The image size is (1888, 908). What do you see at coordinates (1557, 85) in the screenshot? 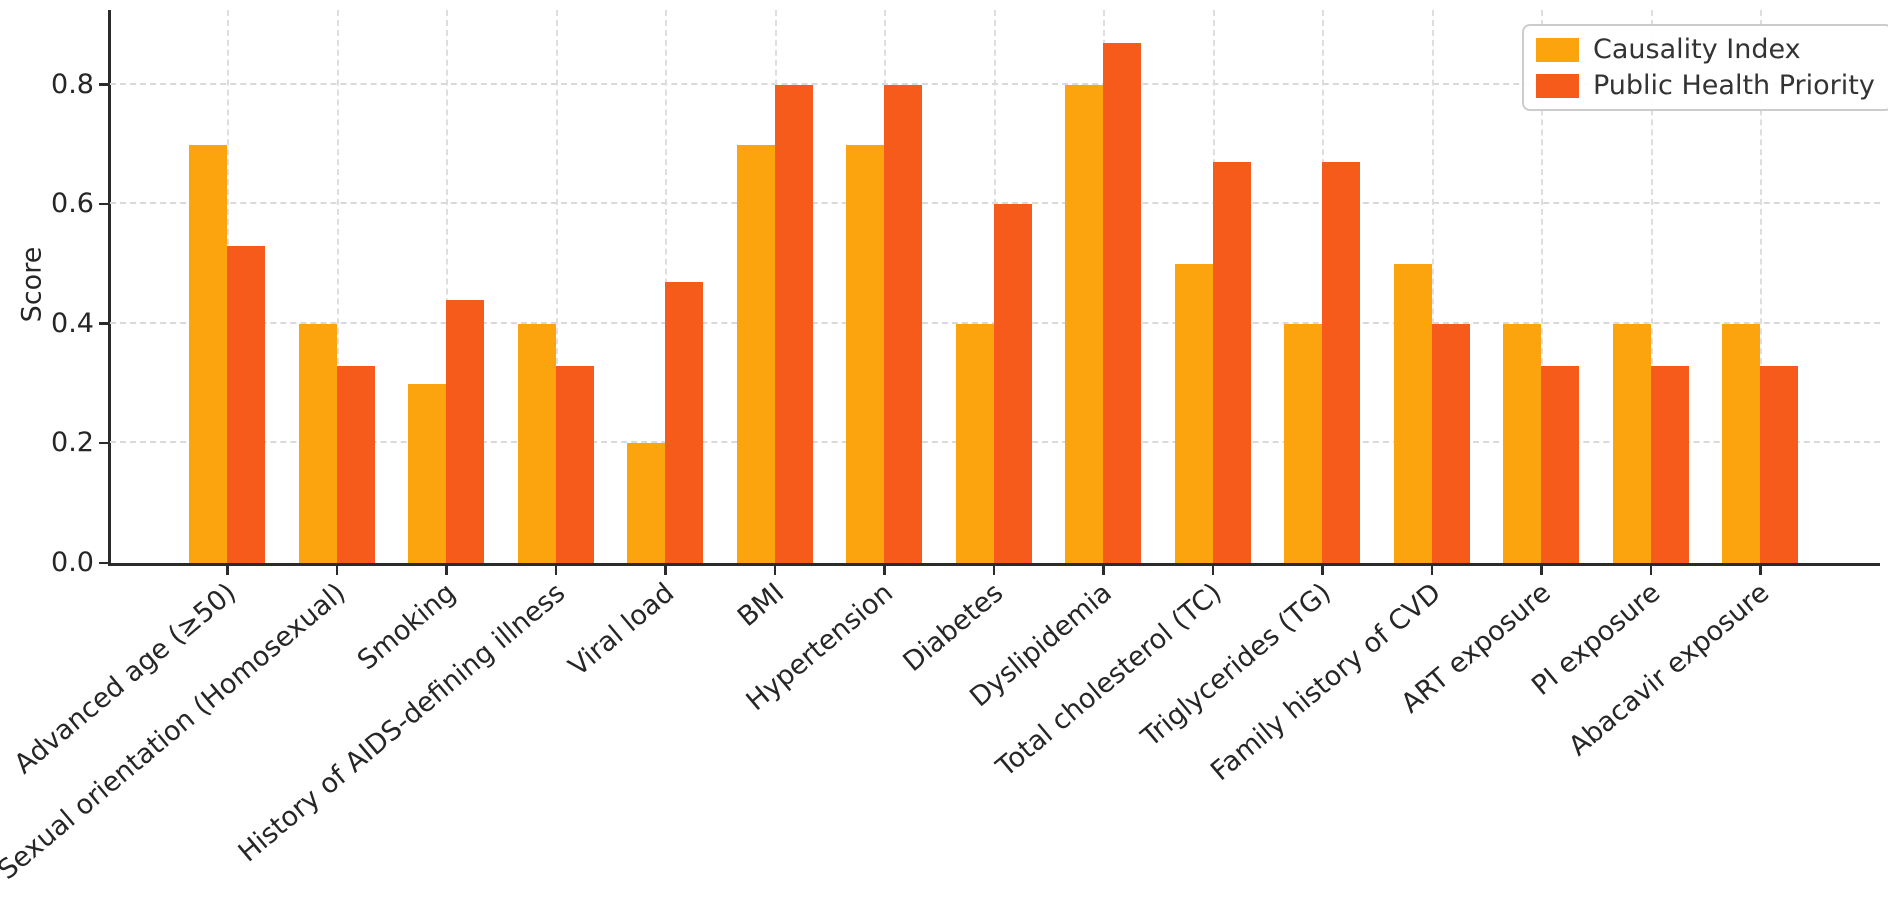
I see `legend-swatch-public-health-priority` at bounding box center [1557, 85].